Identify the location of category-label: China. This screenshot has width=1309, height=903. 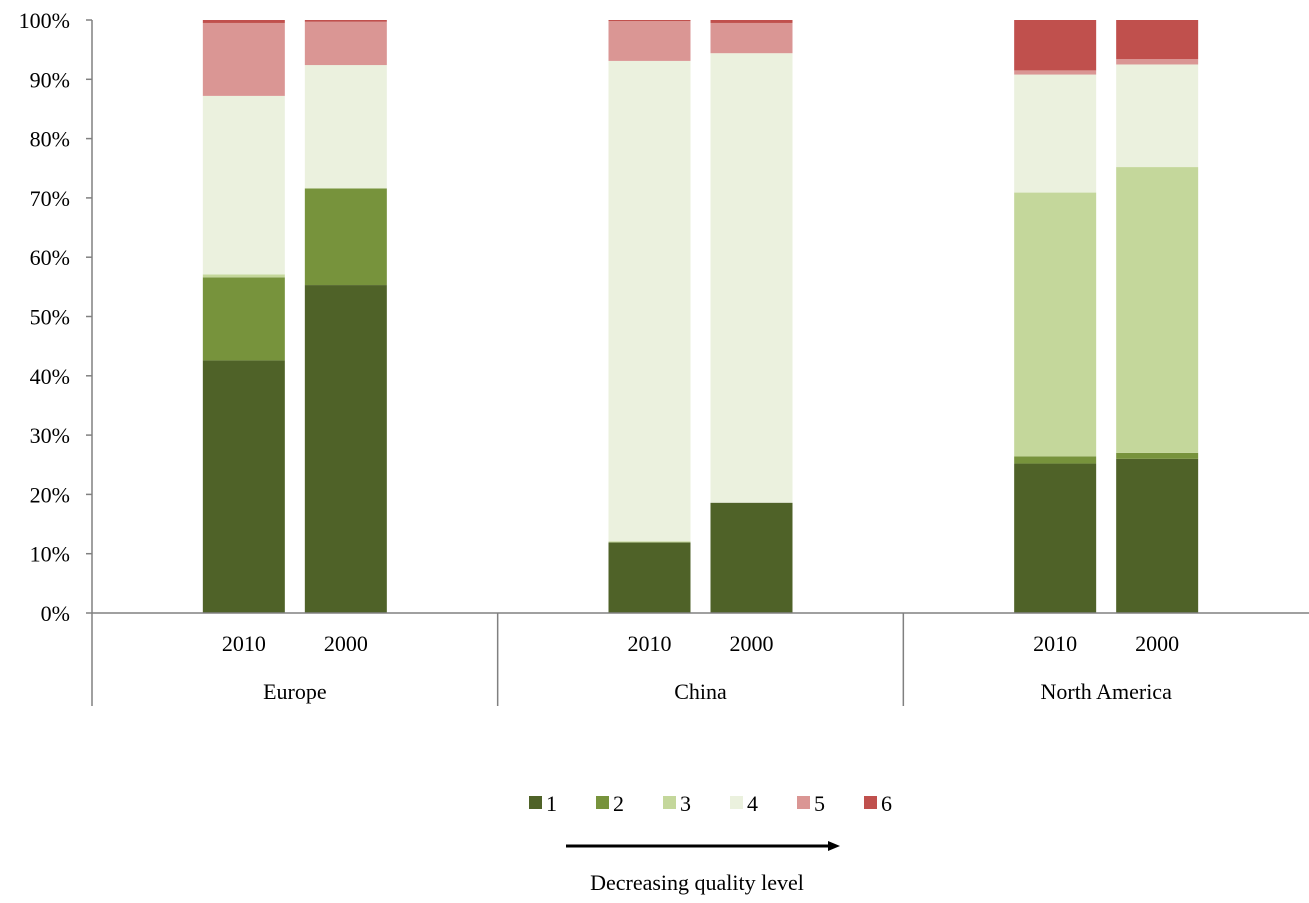
(700, 691).